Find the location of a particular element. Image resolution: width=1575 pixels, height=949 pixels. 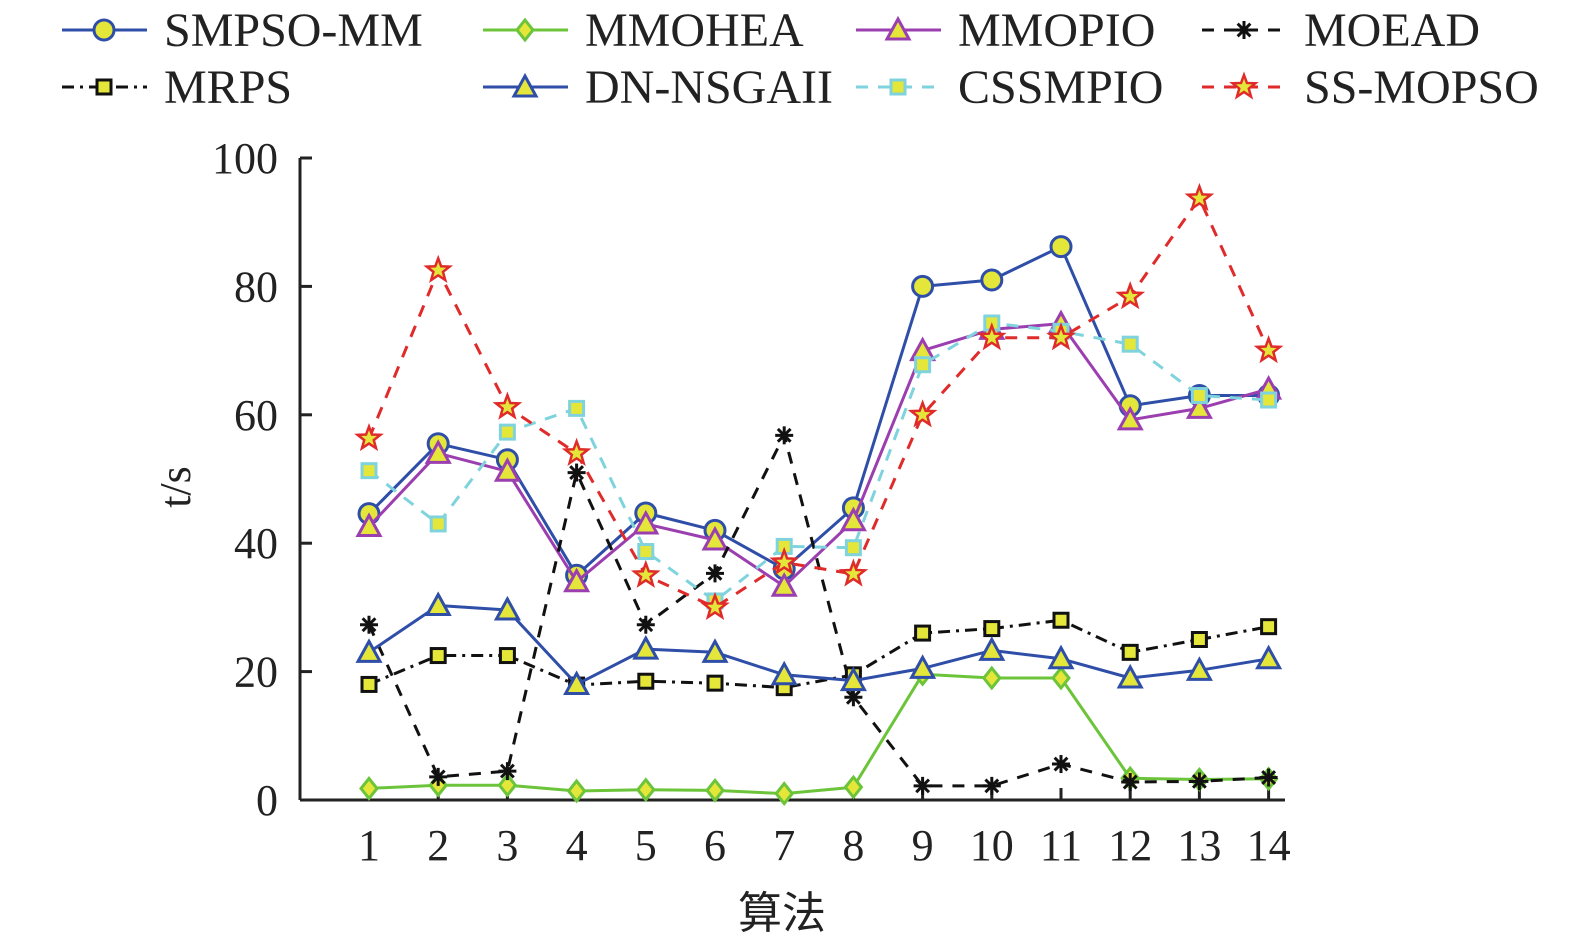

x-tick-label: 9 is located at coordinates (923, 845).